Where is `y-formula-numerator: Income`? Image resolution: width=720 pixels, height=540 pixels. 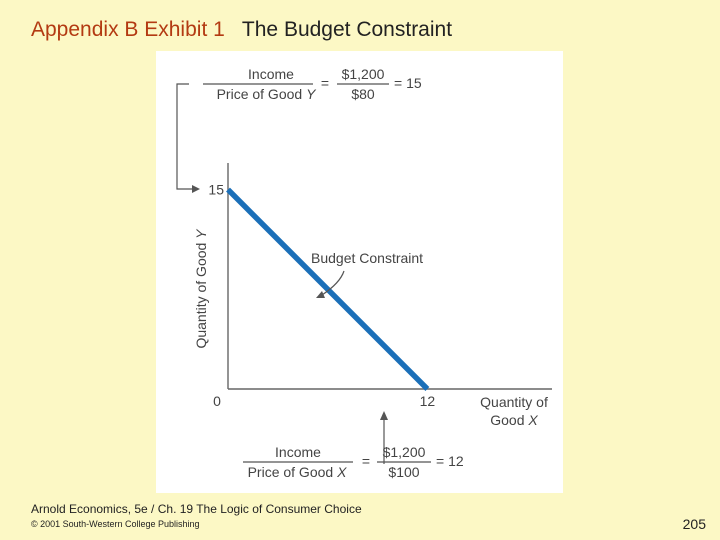
y-formula-numerator: Income is located at coordinates (271, 74).